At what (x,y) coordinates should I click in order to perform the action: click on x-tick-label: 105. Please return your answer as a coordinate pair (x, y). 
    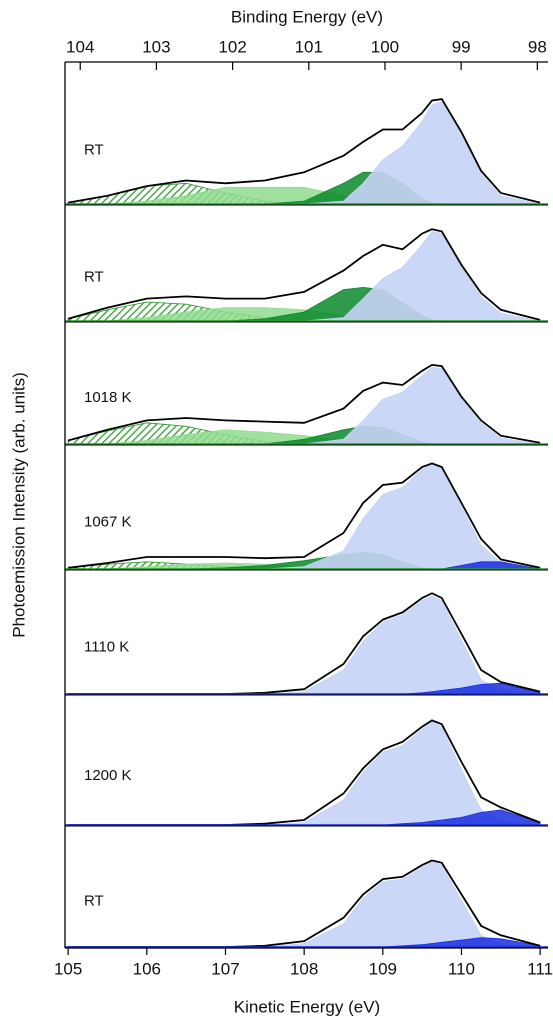
    Looking at the image, I should click on (68, 968).